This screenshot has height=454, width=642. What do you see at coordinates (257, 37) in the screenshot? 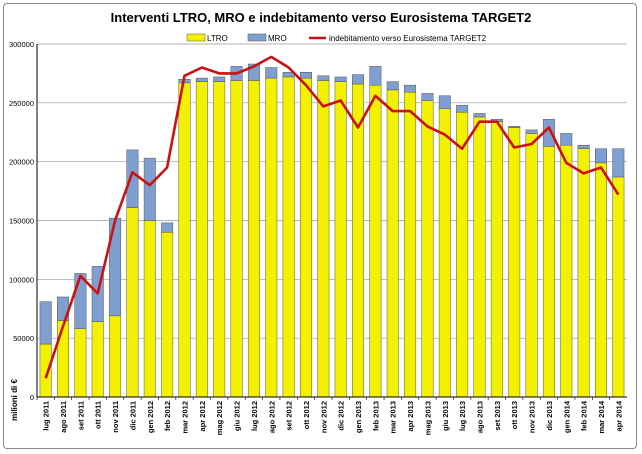
I see `legend-swatch-mro` at bounding box center [257, 37].